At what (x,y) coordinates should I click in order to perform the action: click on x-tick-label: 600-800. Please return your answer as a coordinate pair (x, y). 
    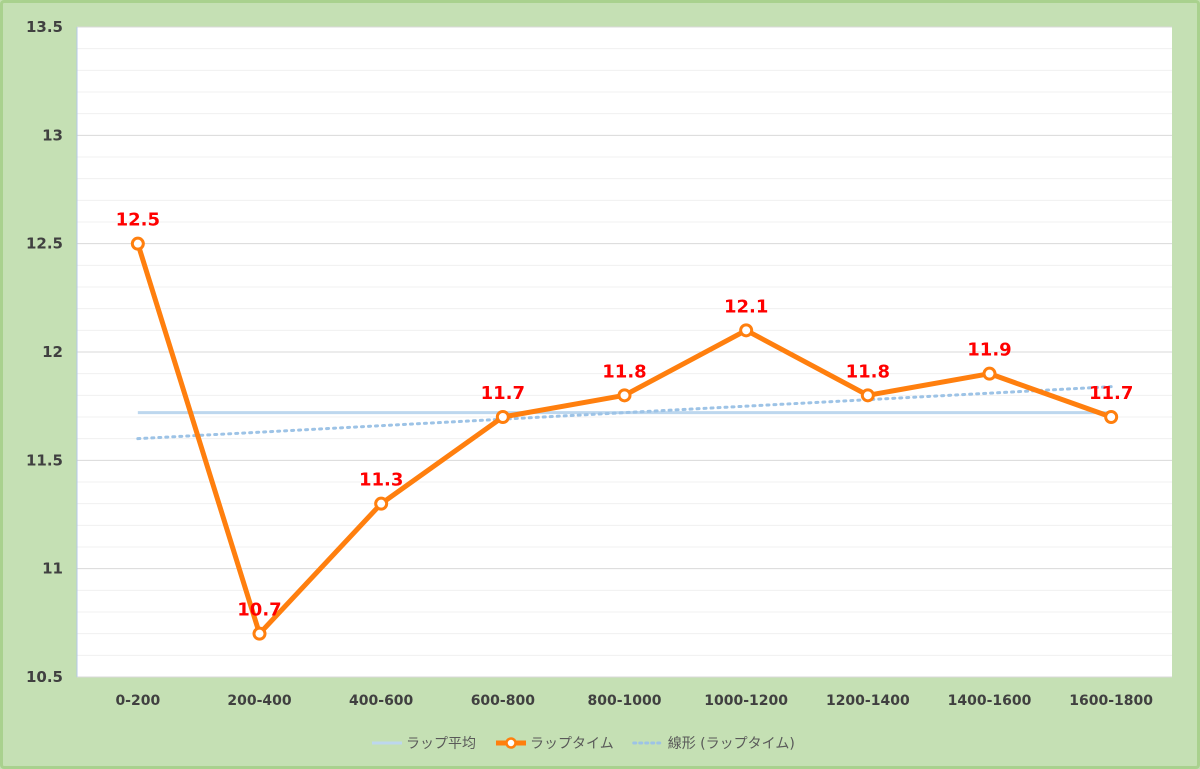
    Looking at the image, I should click on (503, 701).